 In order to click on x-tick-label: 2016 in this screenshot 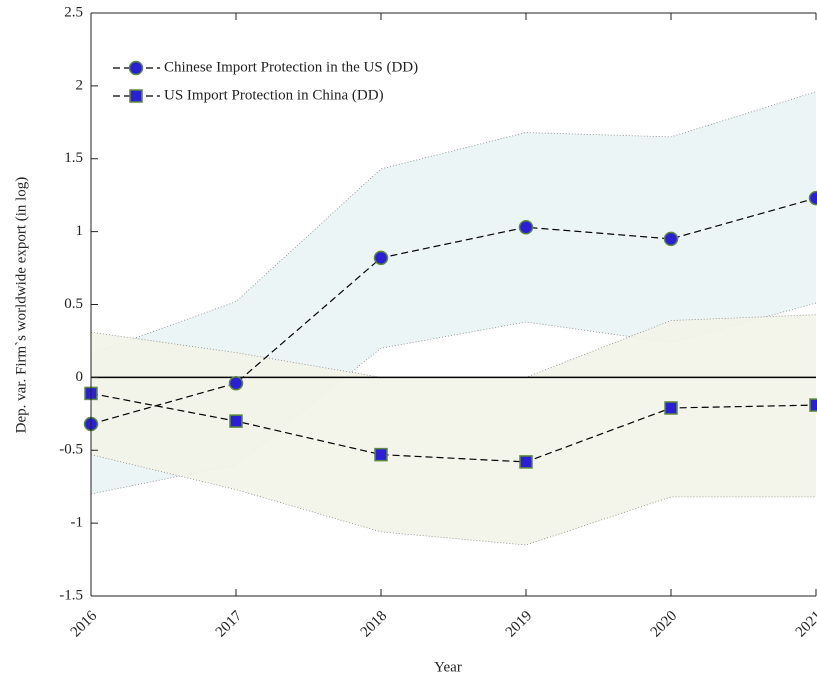, I will do `click(84, 624)`.